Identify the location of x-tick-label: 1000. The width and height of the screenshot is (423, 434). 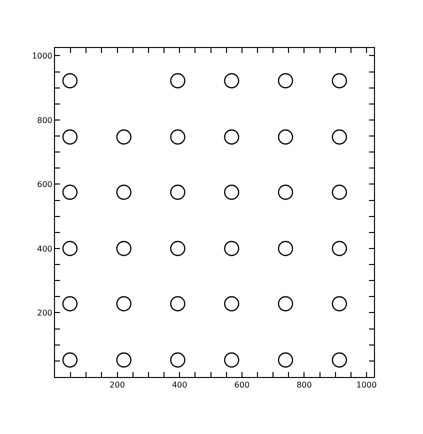
(366, 385).